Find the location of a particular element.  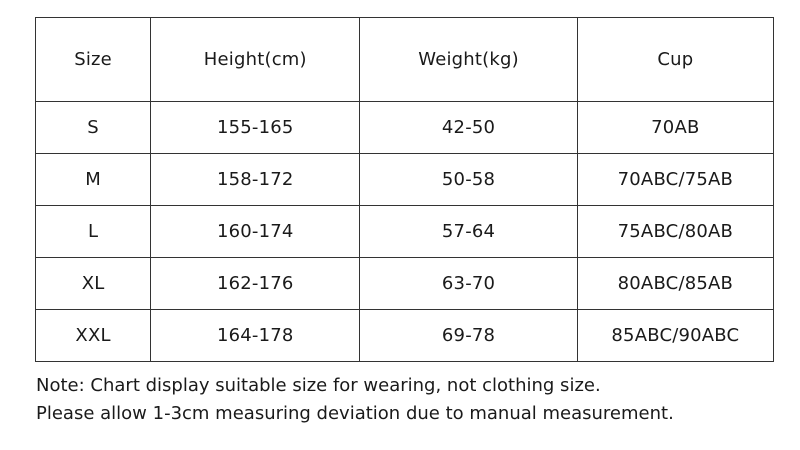

cell-cup: 70ABC/75AB is located at coordinates (675, 179).